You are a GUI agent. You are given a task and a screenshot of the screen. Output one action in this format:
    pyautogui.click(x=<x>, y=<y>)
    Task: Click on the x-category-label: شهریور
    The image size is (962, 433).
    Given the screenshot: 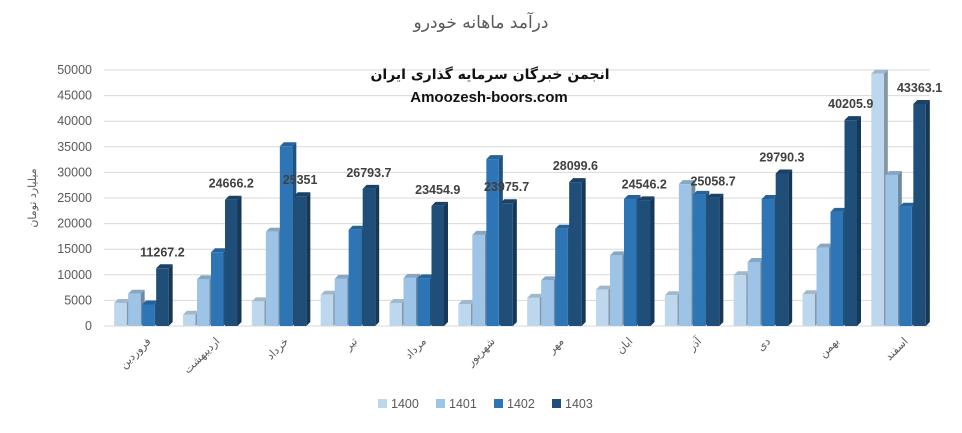 What is the action you would take?
    pyautogui.click(x=480, y=352)
    